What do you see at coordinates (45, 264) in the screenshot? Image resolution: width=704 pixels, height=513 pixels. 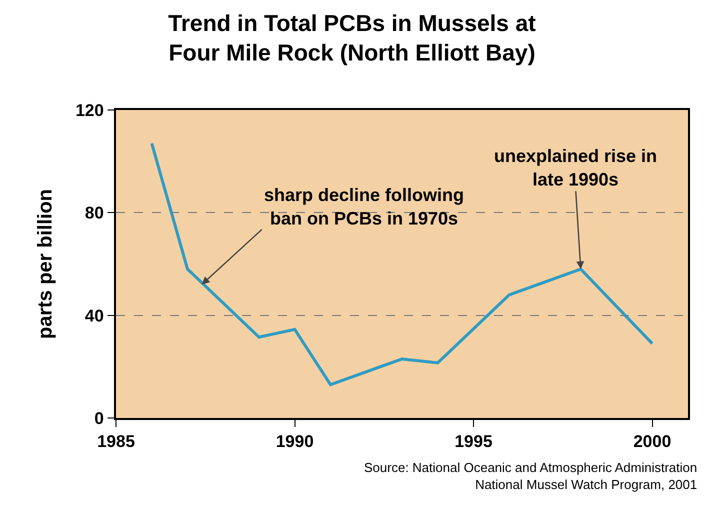 I see `y-axis-title: parts per billion` at bounding box center [45, 264].